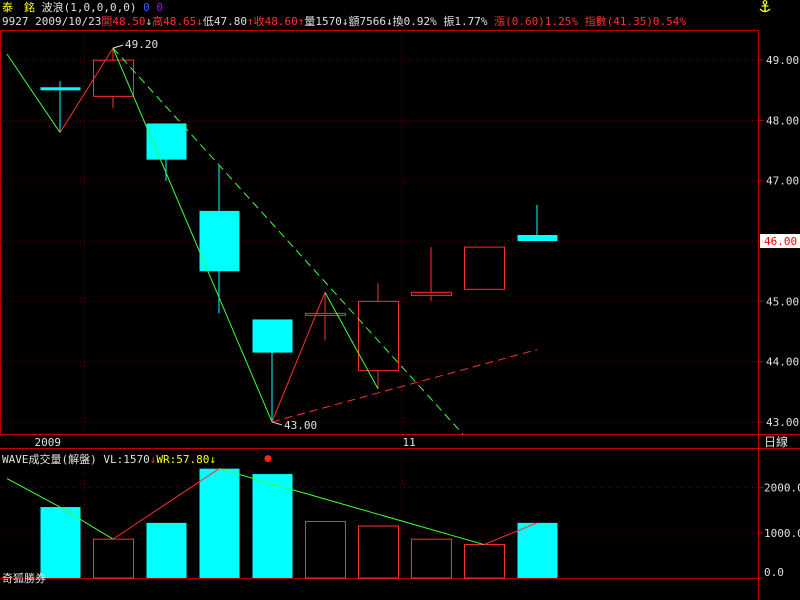 The image size is (800, 600). I want to click on annotation-label: 49.20, so click(141, 44).